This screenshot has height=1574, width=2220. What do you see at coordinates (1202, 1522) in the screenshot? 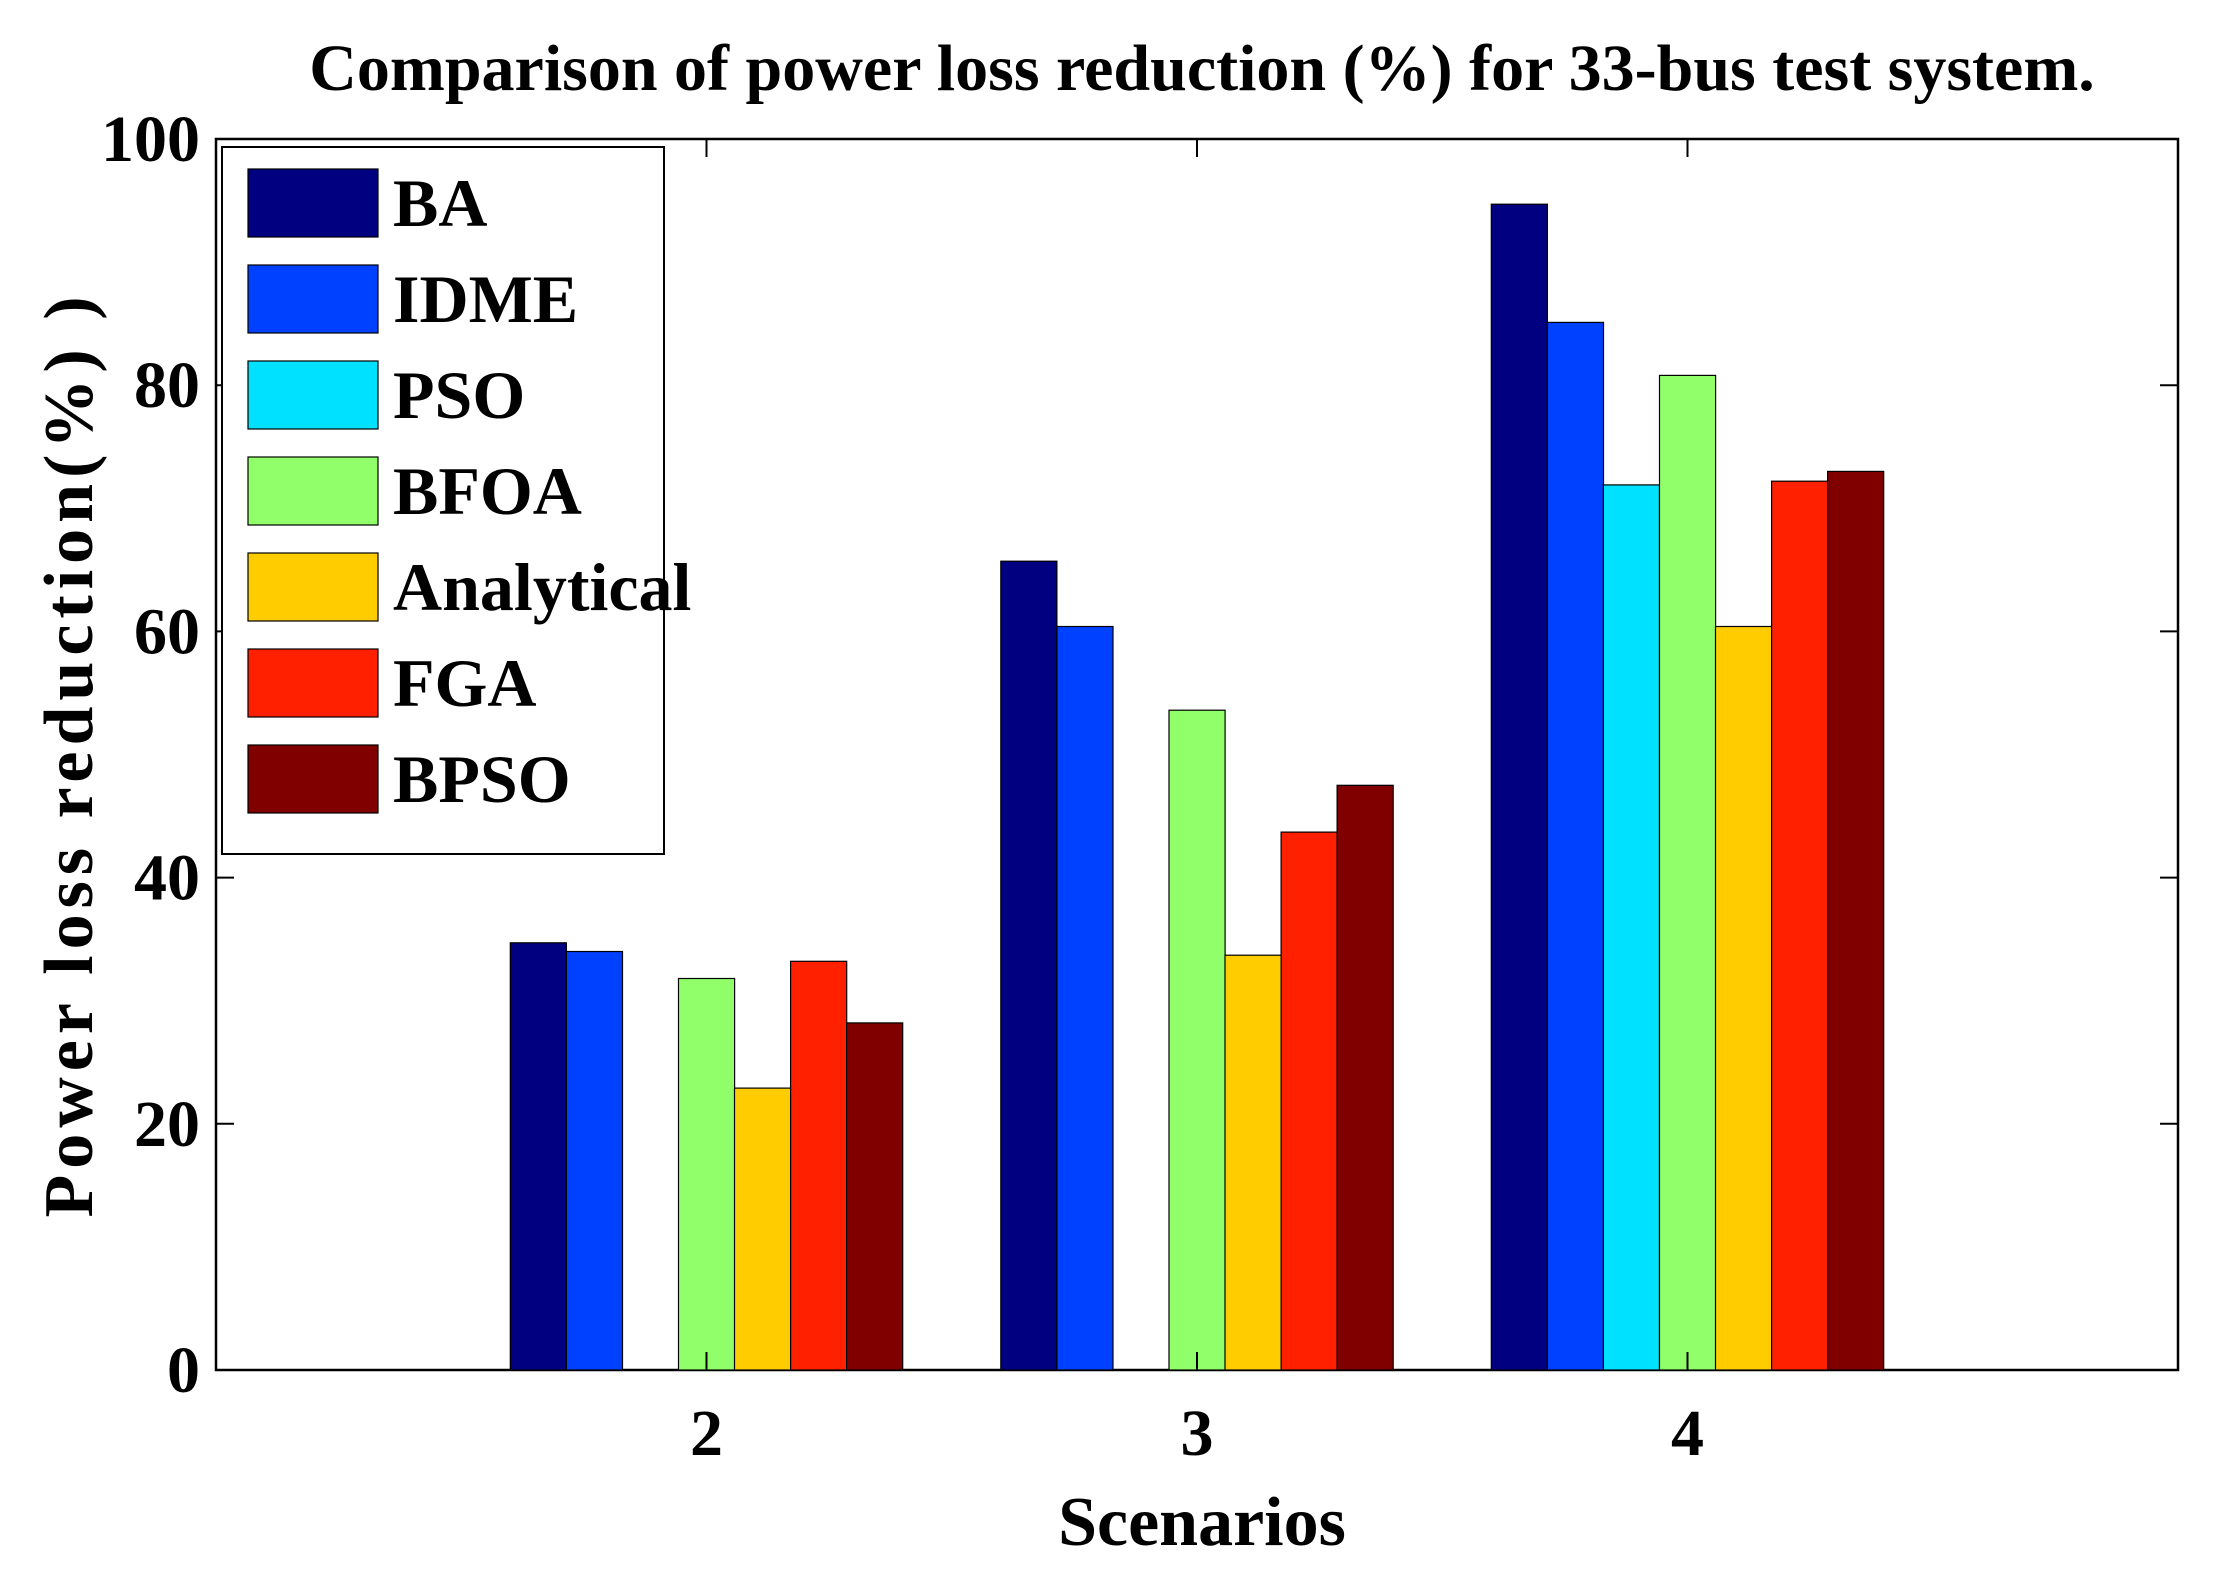
I see `x-axis-label: Scenarios` at bounding box center [1202, 1522].